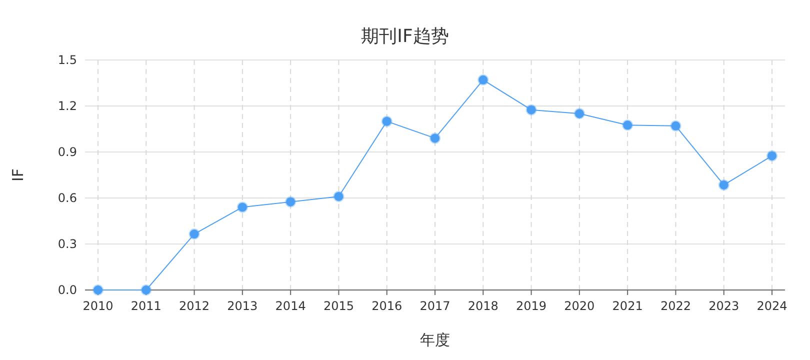 Image resolution: width=810 pixels, height=360 pixels. Describe the element at coordinates (387, 306) in the screenshot. I see `x-tick-label: 2016` at that location.